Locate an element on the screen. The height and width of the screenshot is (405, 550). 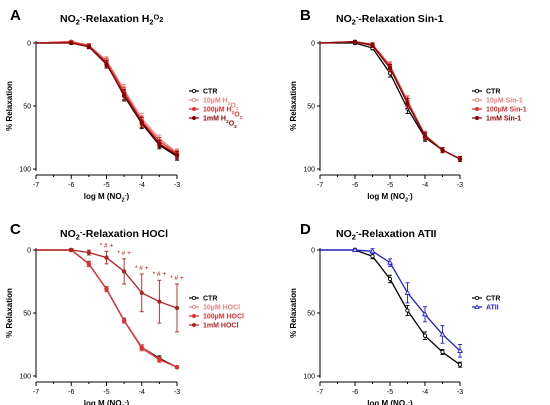
legend-item: 10µM H2O2 is located at coordinates (214, 105).